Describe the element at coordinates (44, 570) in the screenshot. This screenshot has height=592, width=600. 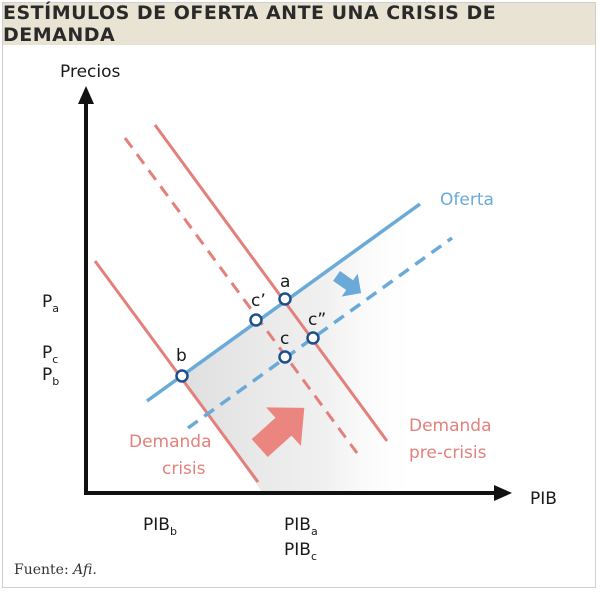
I see `source-prefix: Fuente:` at that location.